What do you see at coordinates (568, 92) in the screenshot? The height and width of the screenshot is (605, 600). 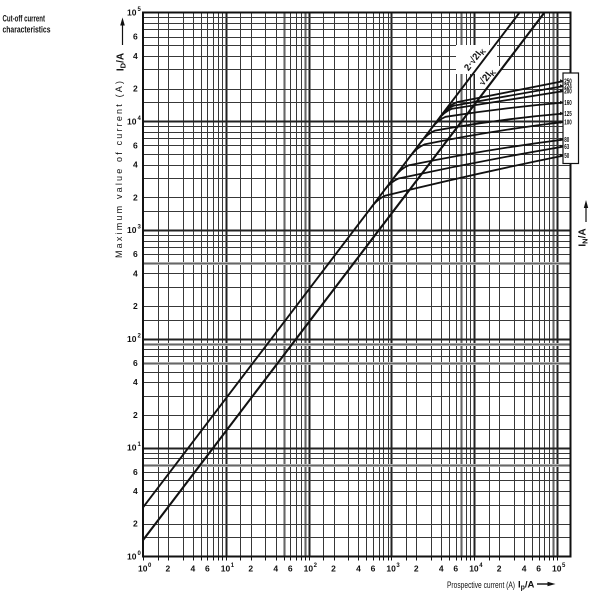 I see `svg-text: 200` at bounding box center [568, 92].